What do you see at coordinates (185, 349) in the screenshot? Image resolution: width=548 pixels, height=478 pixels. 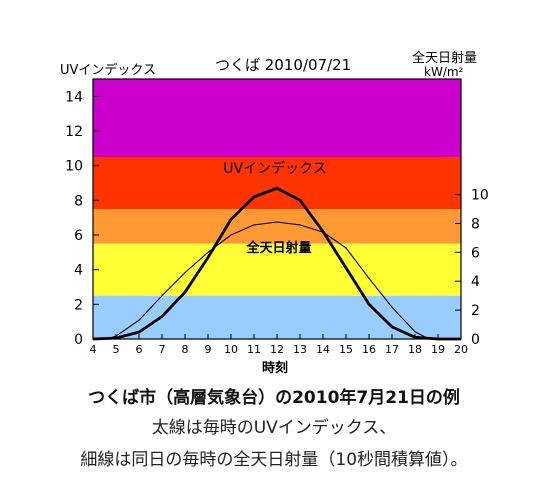 I see `x-tick-label: 8` at bounding box center [185, 349].